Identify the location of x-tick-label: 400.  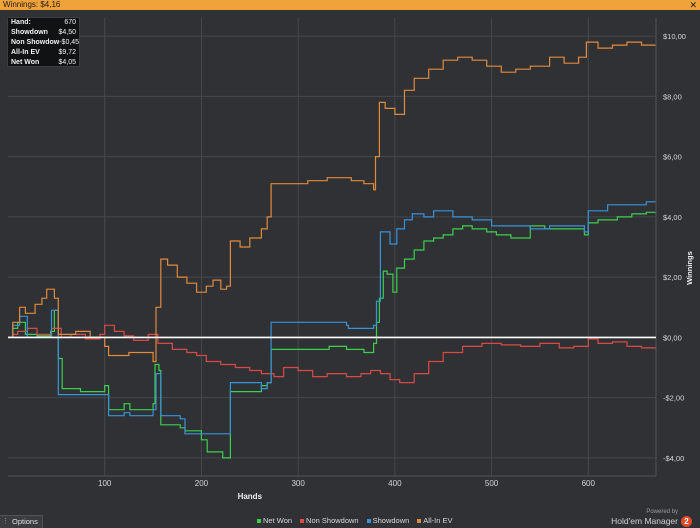
(395, 483).